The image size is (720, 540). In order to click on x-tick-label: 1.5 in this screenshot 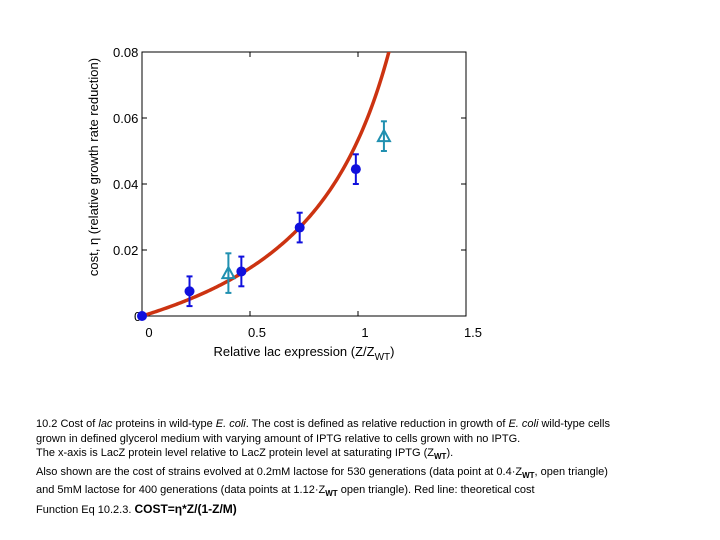, I will do `click(473, 332)`.